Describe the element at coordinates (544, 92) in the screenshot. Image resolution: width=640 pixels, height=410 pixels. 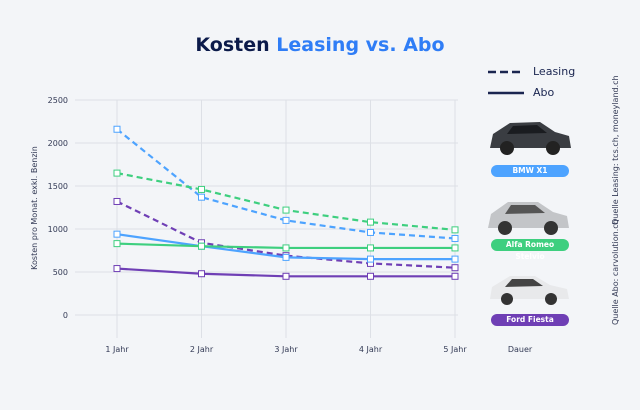
I see `legend-abo: Abo` at that location.